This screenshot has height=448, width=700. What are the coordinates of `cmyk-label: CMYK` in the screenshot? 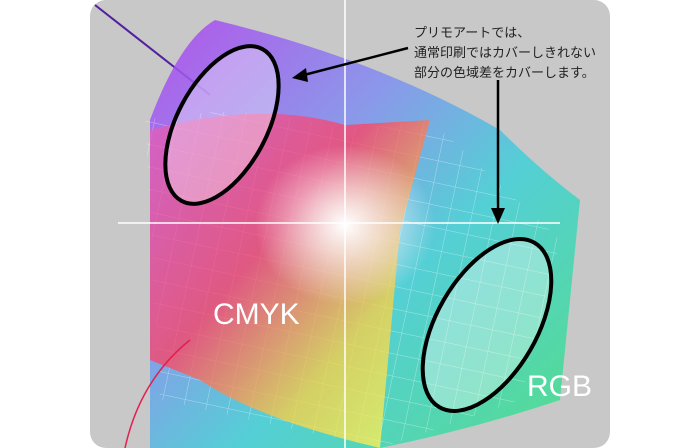 It's located at (256, 314).